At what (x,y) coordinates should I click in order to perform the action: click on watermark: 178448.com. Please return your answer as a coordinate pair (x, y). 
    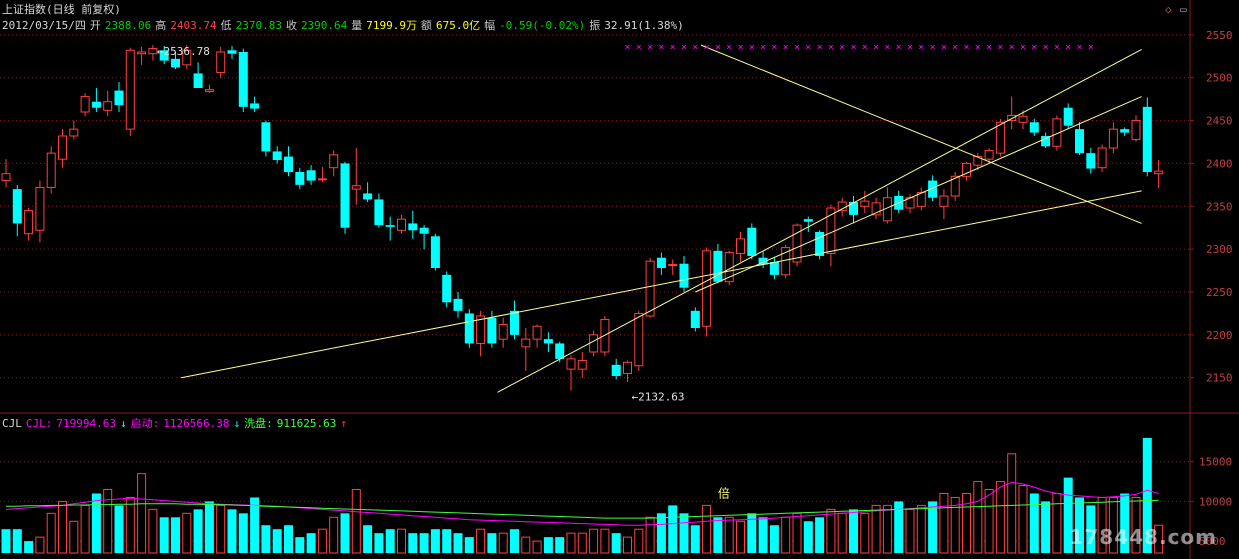
    Looking at the image, I should click on (1143, 537).